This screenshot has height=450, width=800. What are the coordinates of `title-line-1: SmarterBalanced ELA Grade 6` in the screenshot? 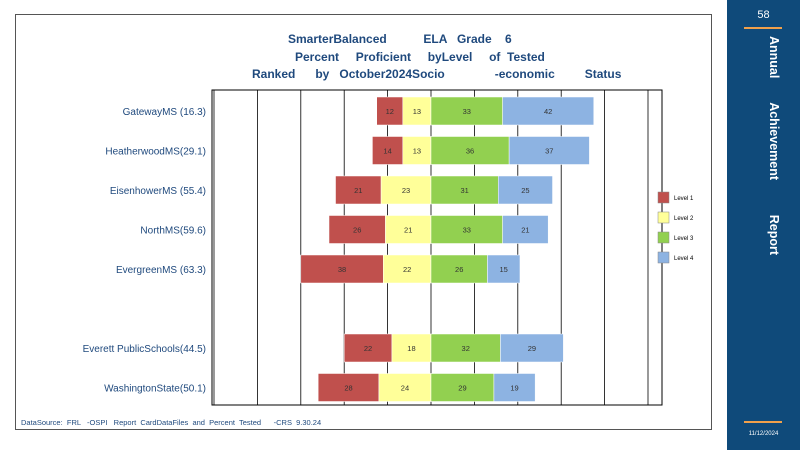 It's located at (400, 39).